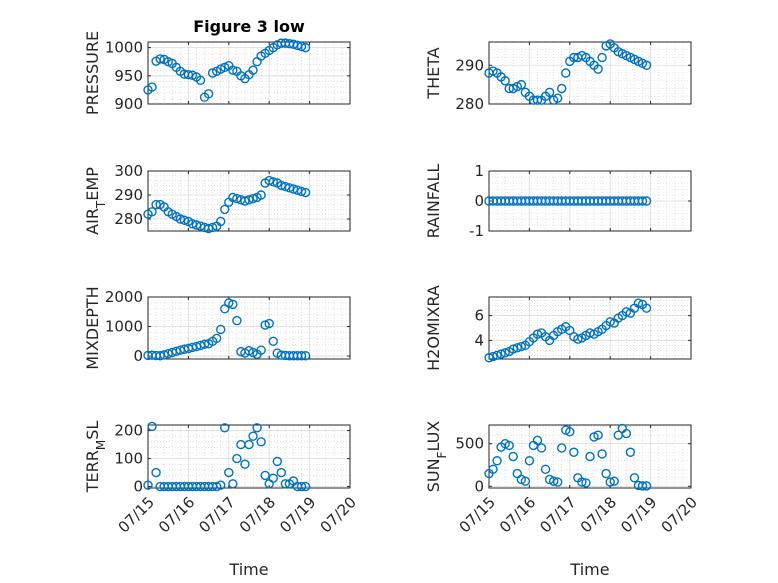 This screenshot has height=583, width=778. What do you see at coordinates (217, 198) in the screenshot?
I see `subplot-3: 280 290 300 AIRTEMP` at bounding box center [217, 198].